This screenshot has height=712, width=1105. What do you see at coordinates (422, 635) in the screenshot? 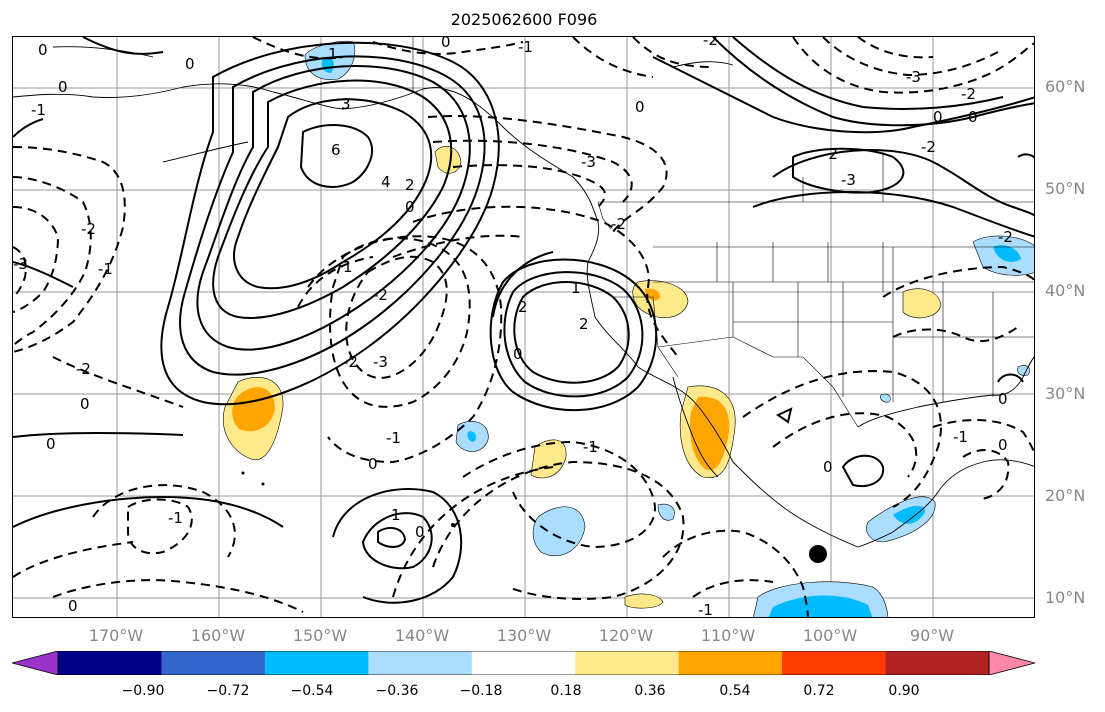
I see `lon-label: 140°W` at bounding box center [422, 635].